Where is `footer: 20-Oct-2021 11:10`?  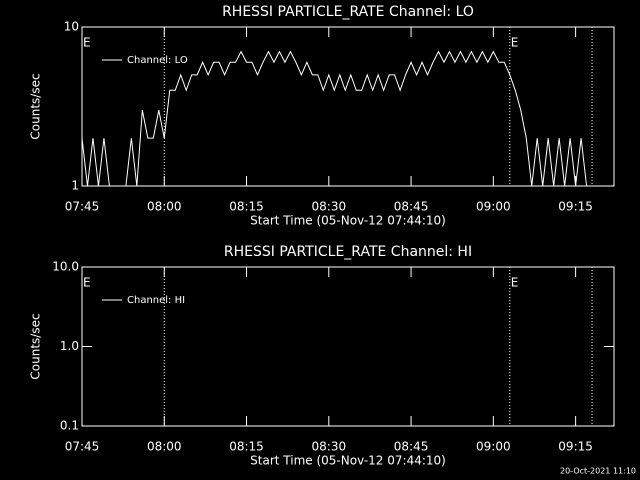 footer: 20-Oct-2021 11:10 is located at coordinates (598, 471).